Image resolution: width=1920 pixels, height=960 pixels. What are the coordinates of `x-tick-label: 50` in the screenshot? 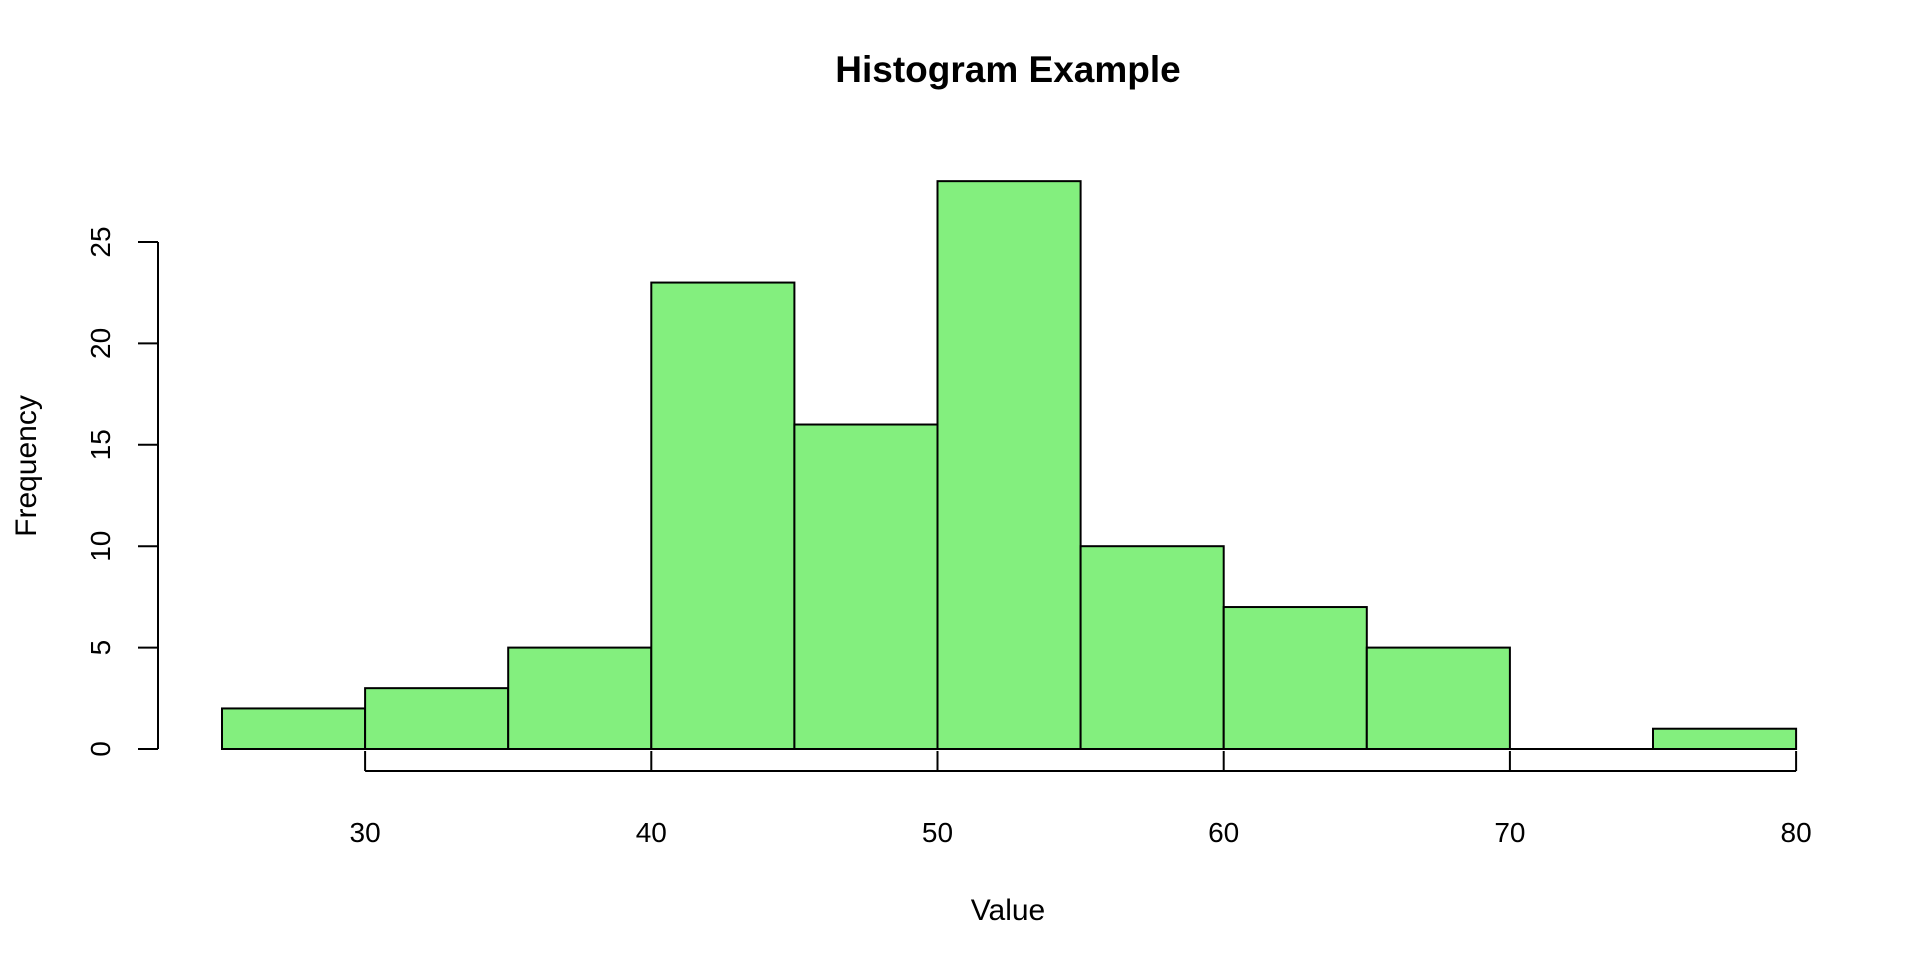 It's located at (937, 832).